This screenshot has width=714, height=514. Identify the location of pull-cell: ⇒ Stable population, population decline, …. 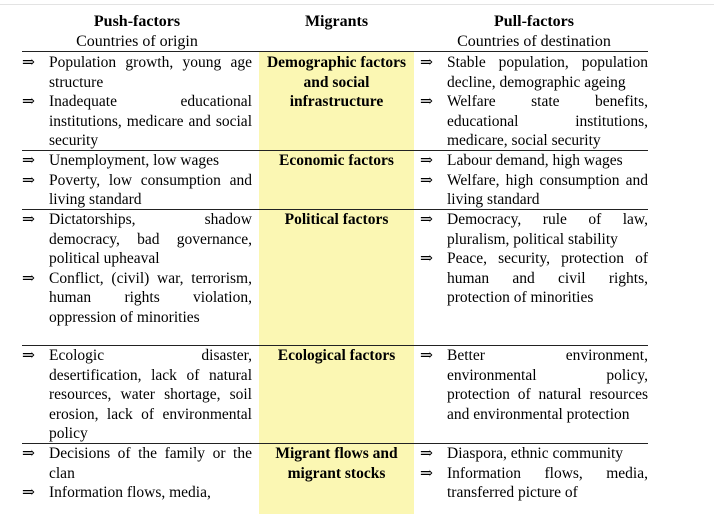
(534, 102).